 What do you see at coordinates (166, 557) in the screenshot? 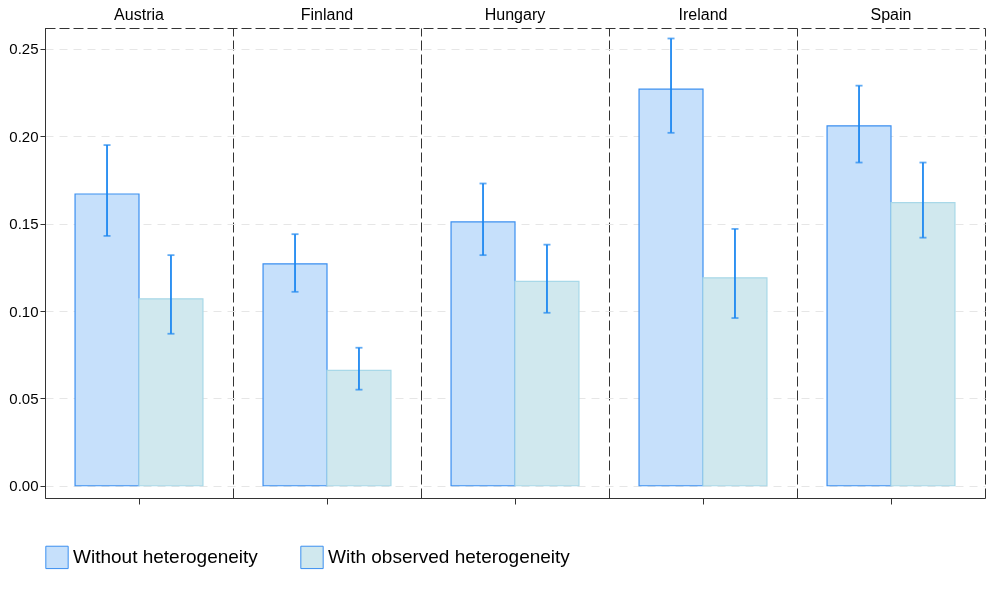
I see `legend-label: Without heterogeneity` at bounding box center [166, 557].